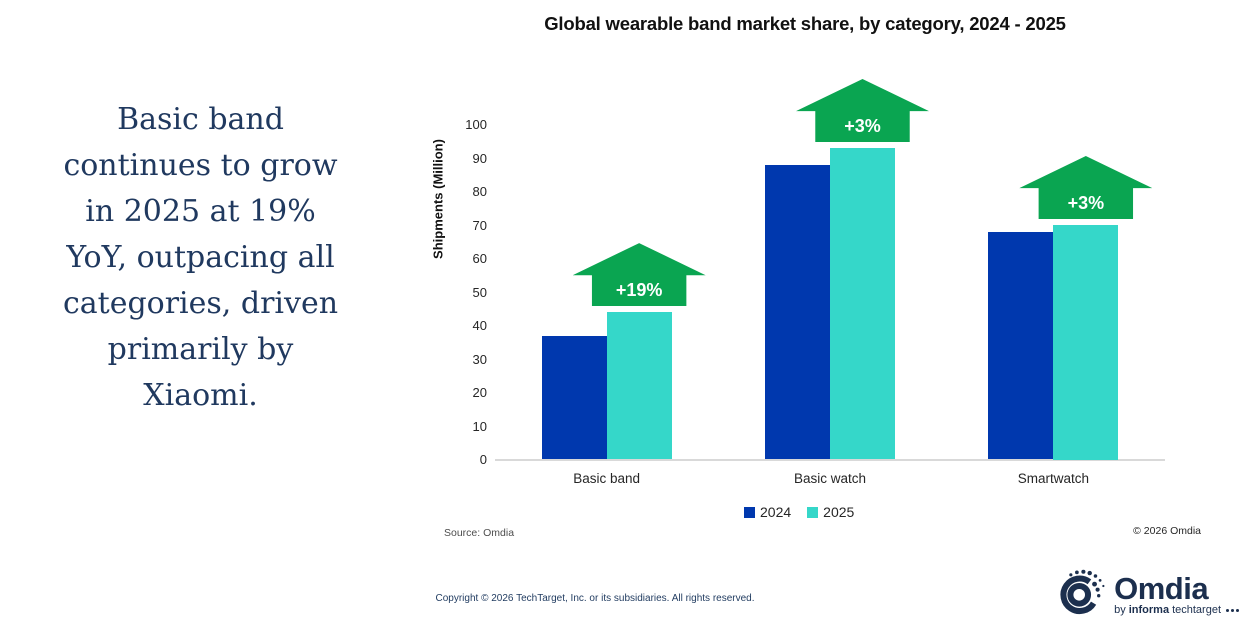  I want to click on insight-line: categories, driven, so click(200, 303).